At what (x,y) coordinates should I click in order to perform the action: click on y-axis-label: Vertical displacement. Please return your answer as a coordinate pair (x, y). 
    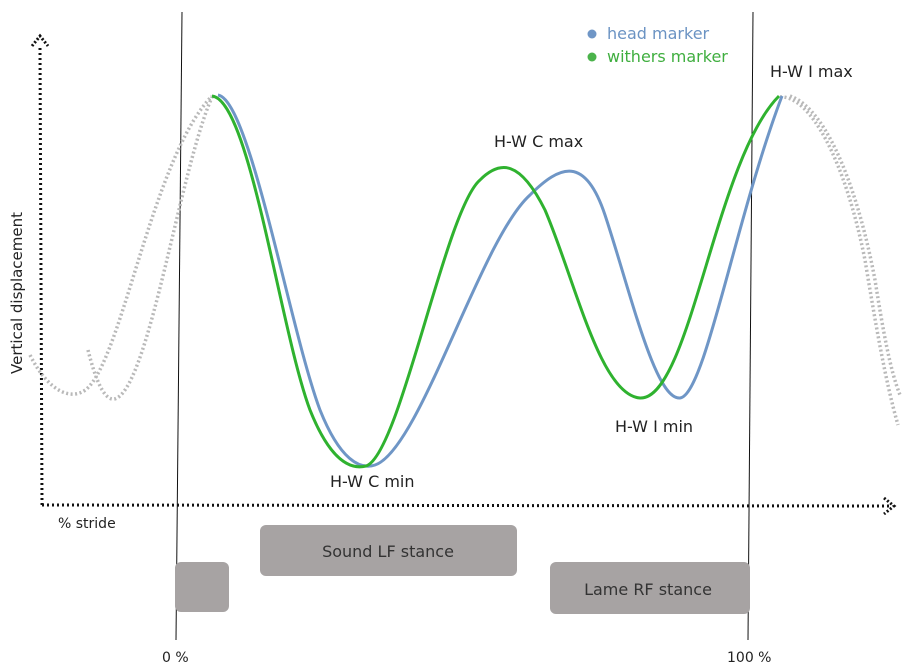
    Looking at the image, I should click on (17, 293).